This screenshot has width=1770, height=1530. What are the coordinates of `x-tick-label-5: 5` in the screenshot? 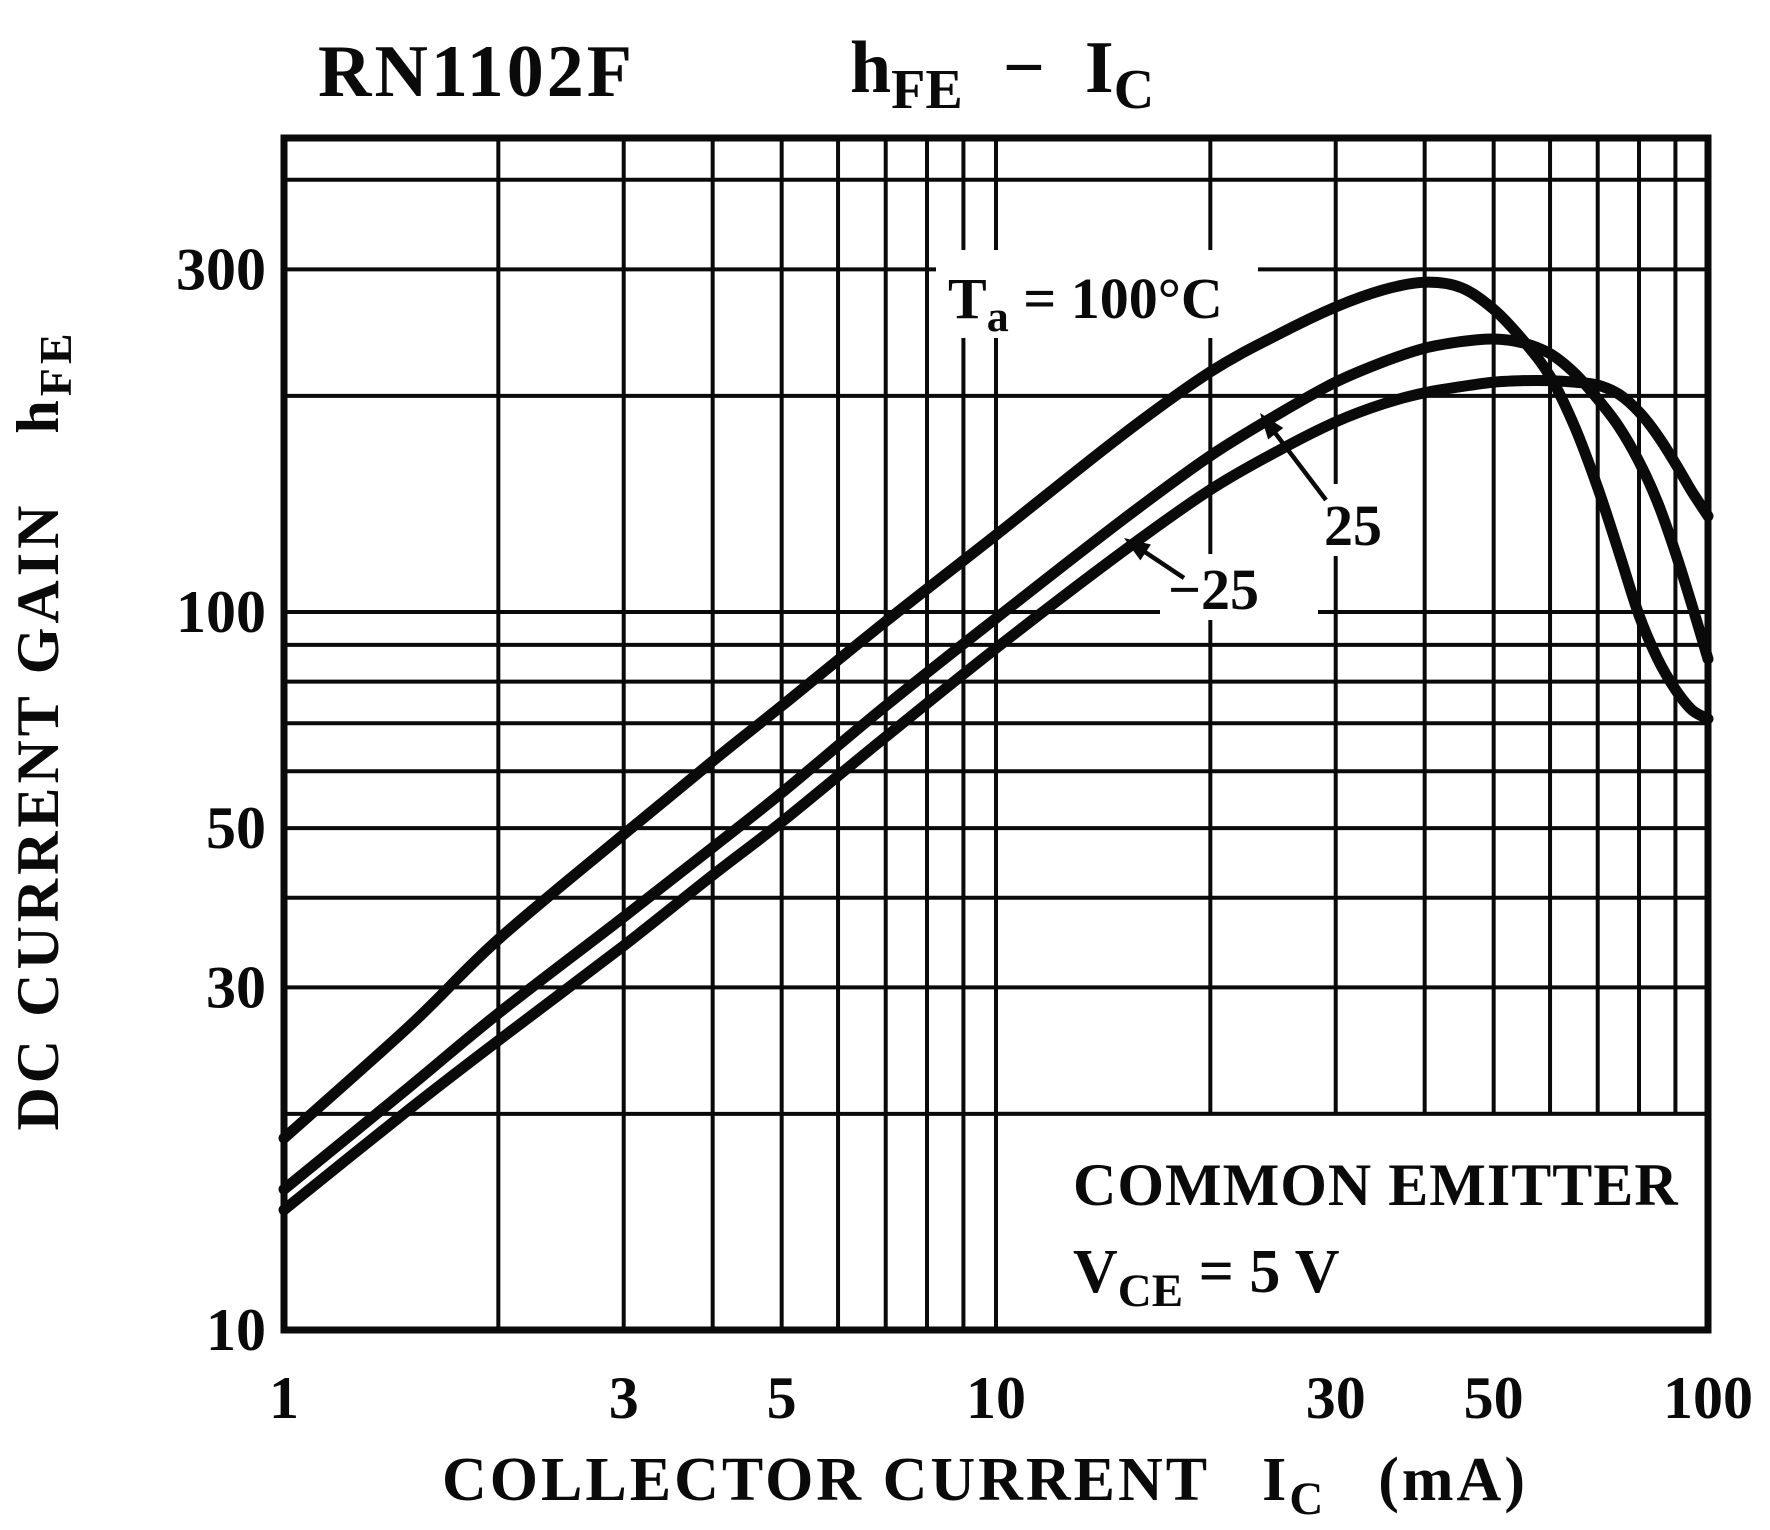 It's located at (782, 1398).